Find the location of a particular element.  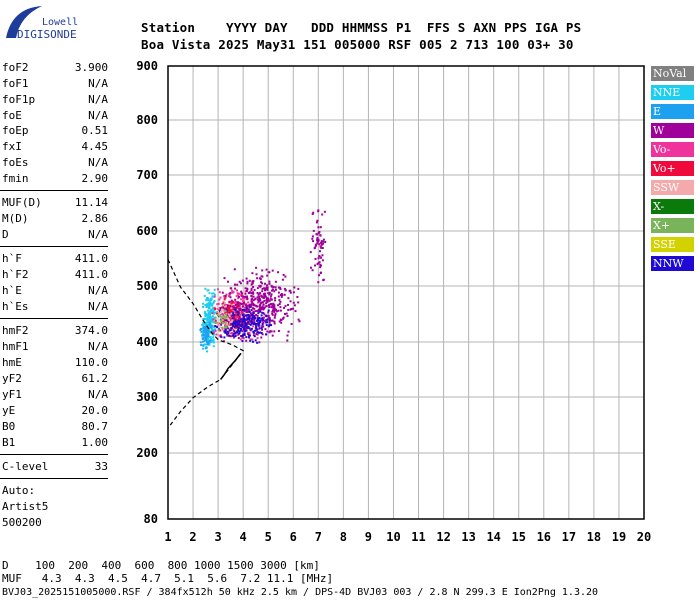

legend-item-sse: SSE is located at coordinates (672, 244).